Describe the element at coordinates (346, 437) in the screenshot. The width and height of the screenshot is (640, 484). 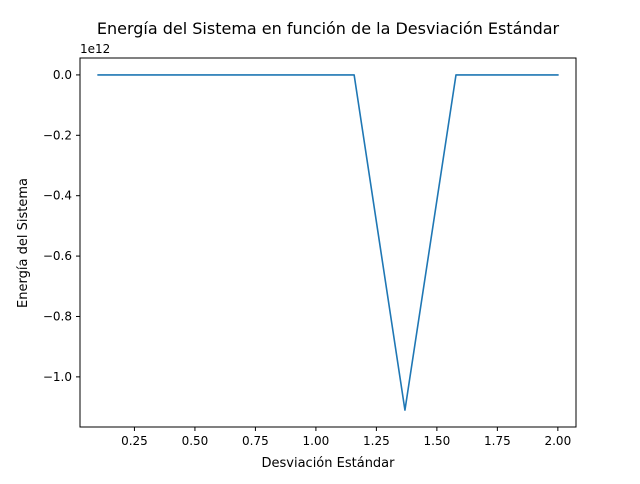
I see `x-axis-ticks: 0.25 0.50 0.75 1.00 1.25 1.50 1.75 2.00` at that location.